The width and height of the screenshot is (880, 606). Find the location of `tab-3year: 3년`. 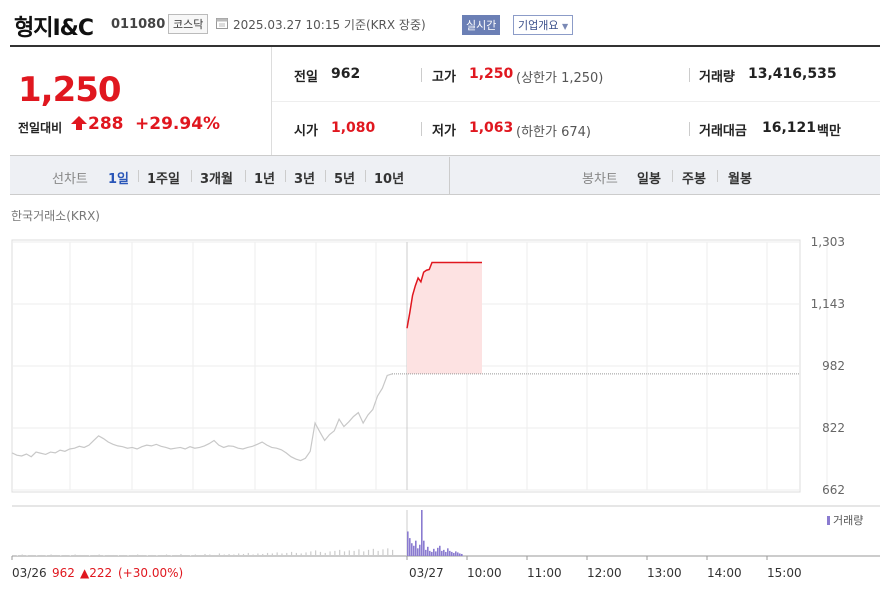

tab-3year: 3년 is located at coordinates (305, 179).